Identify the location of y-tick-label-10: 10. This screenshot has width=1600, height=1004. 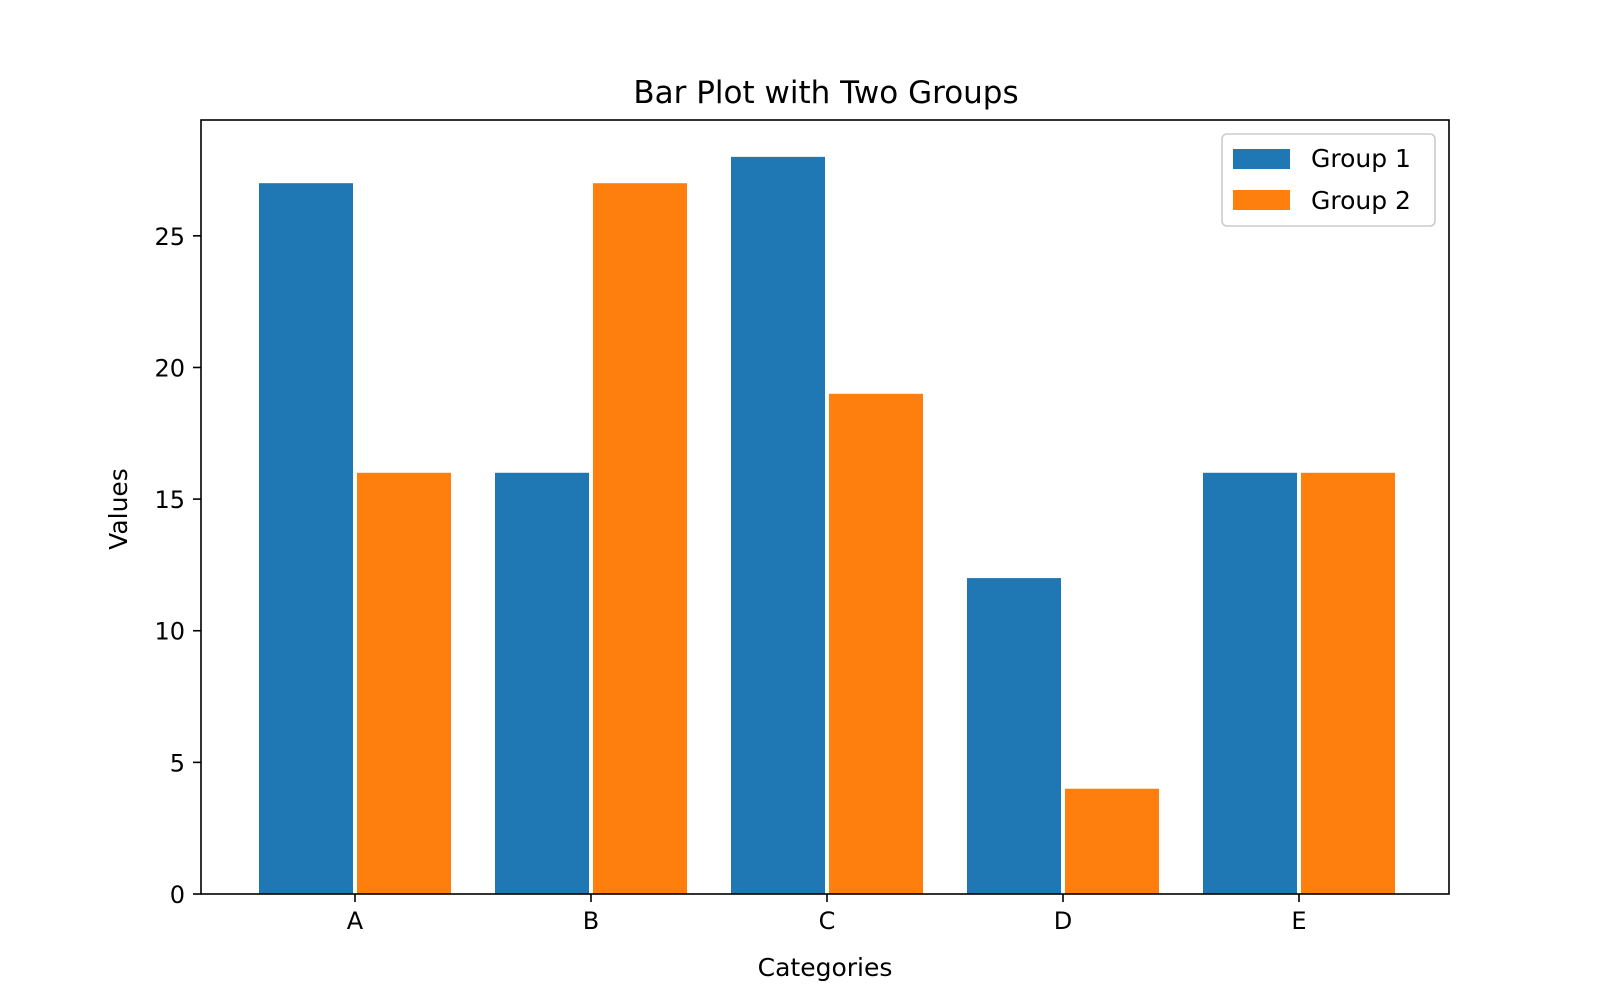
(169, 632).